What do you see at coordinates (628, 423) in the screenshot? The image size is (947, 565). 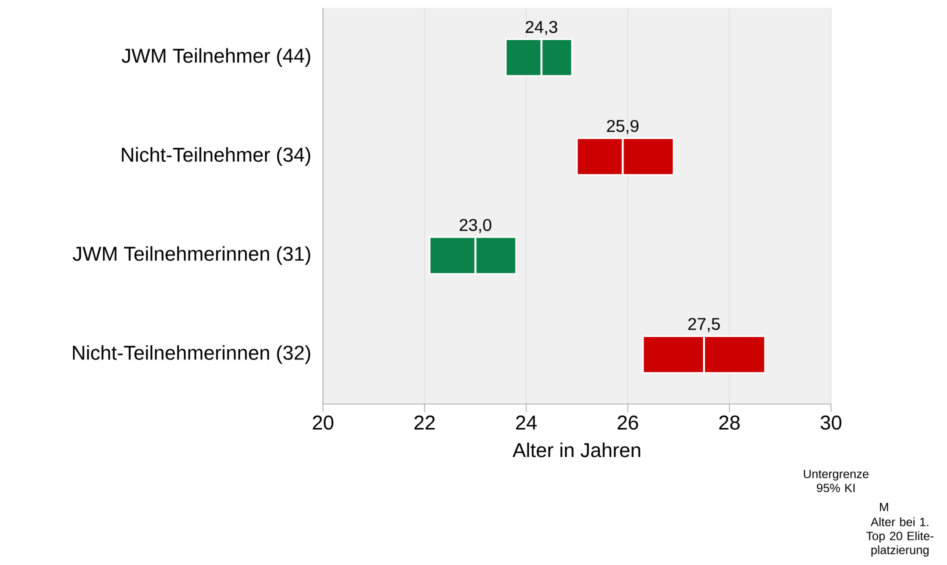 I see `x-tick-label: 26` at bounding box center [628, 423].